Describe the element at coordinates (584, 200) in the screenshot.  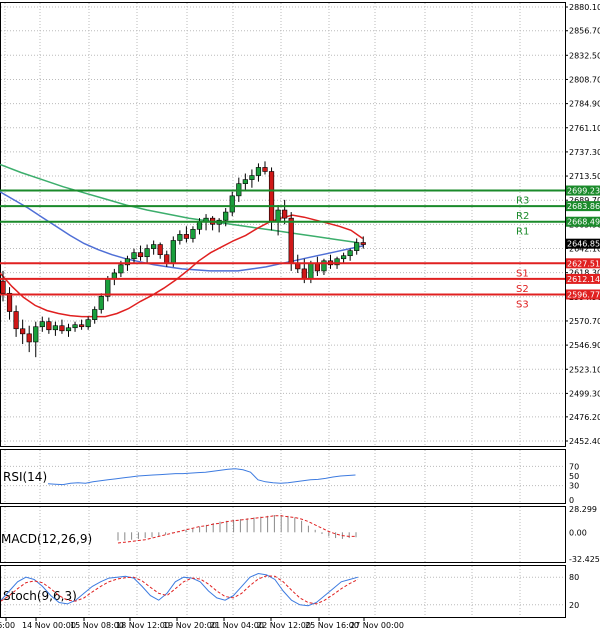
I see `y-tick-label: 2689.70` at that location.